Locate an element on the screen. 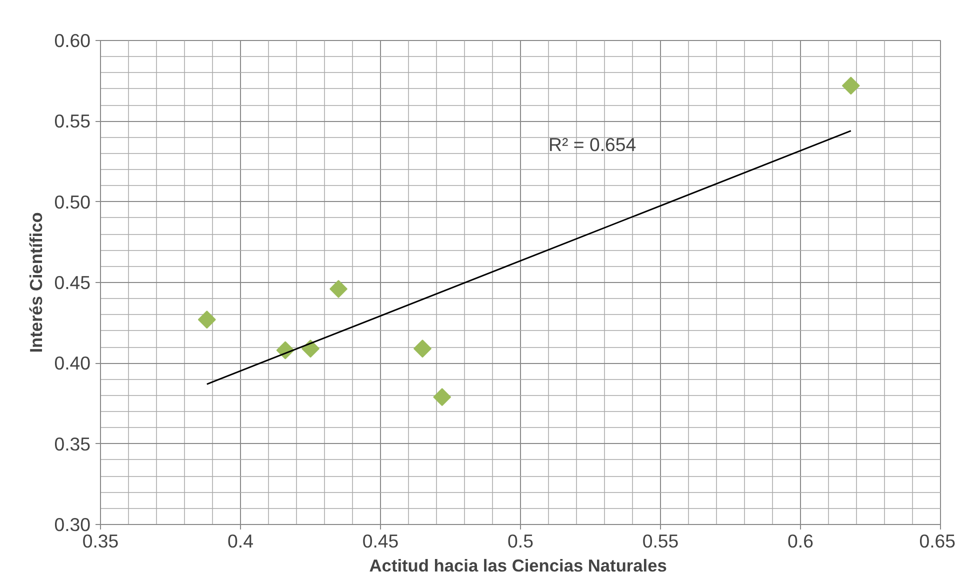 This screenshot has width=957, height=580. x-tick-label: 0.6 is located at coordinates (801, 541).